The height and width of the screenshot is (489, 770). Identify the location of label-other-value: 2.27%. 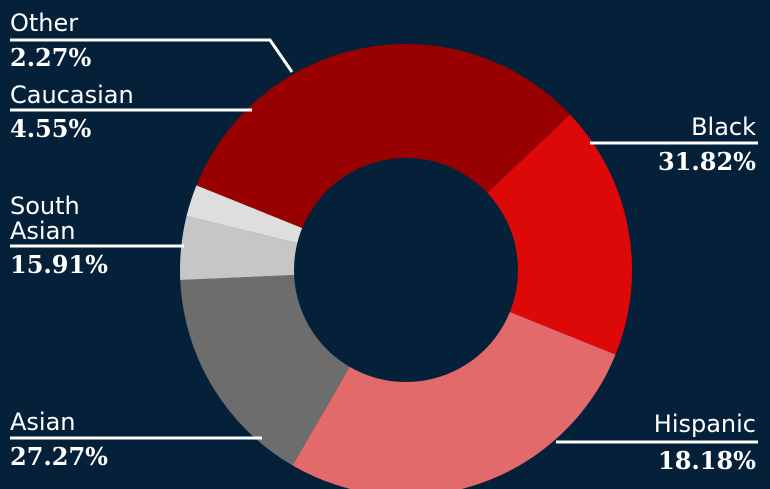
(50, 57).